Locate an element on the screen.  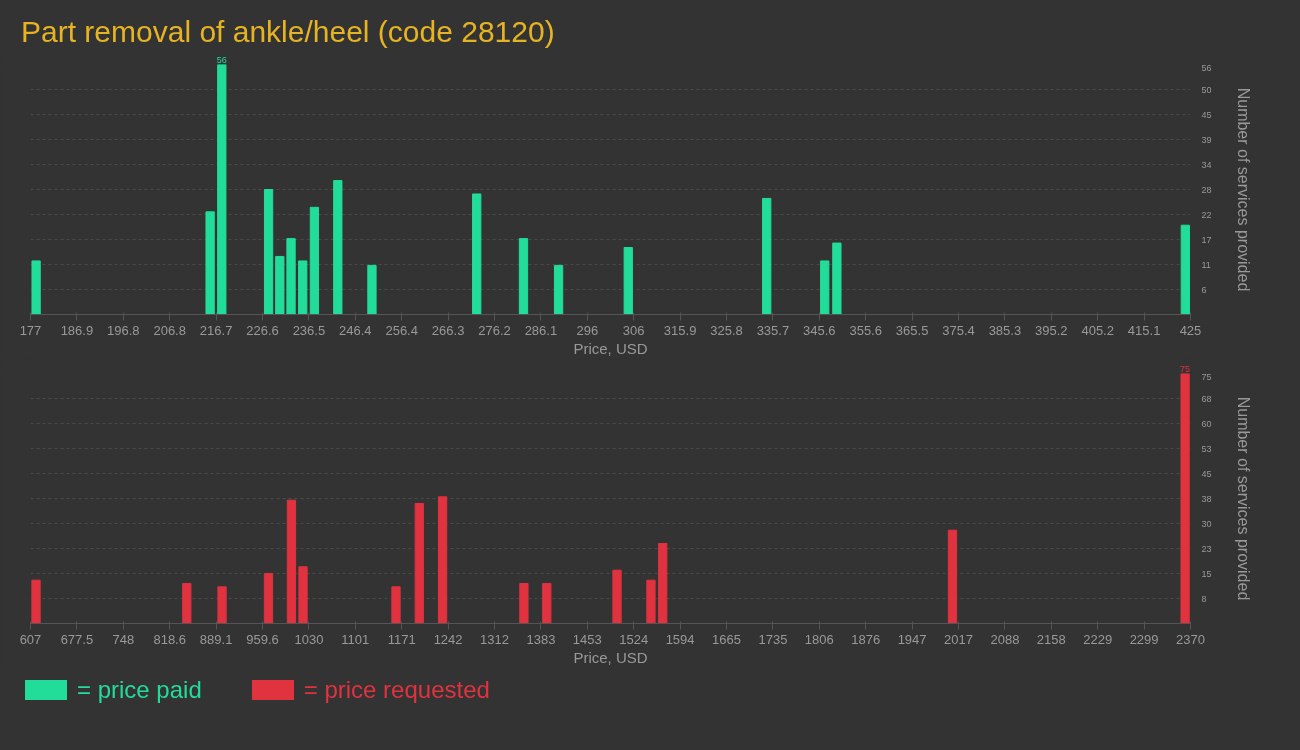
y-tick-label: 6 is located at coordinates (1204, 289).